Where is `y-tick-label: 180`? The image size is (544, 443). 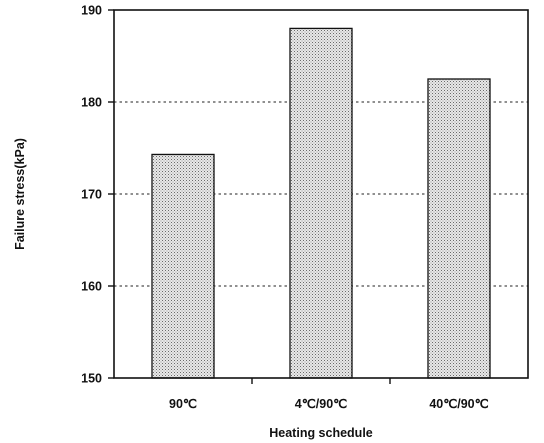
y-tick-label: 180 is located at coordinates (91, 103).